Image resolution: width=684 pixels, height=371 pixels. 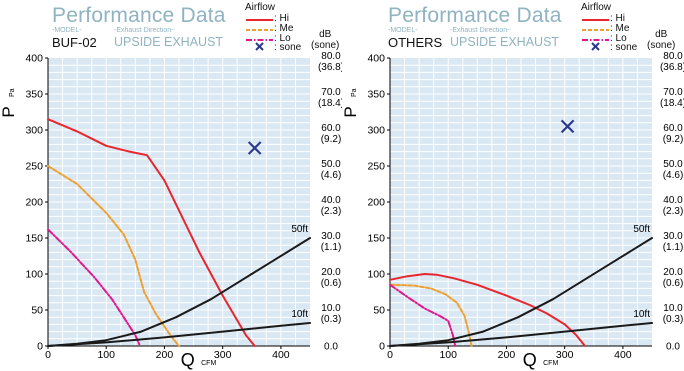 What do you see at coordinates (376, 131) in the screenshot?
I see `y-tick-label: 300` at bounding box center [376, 131].